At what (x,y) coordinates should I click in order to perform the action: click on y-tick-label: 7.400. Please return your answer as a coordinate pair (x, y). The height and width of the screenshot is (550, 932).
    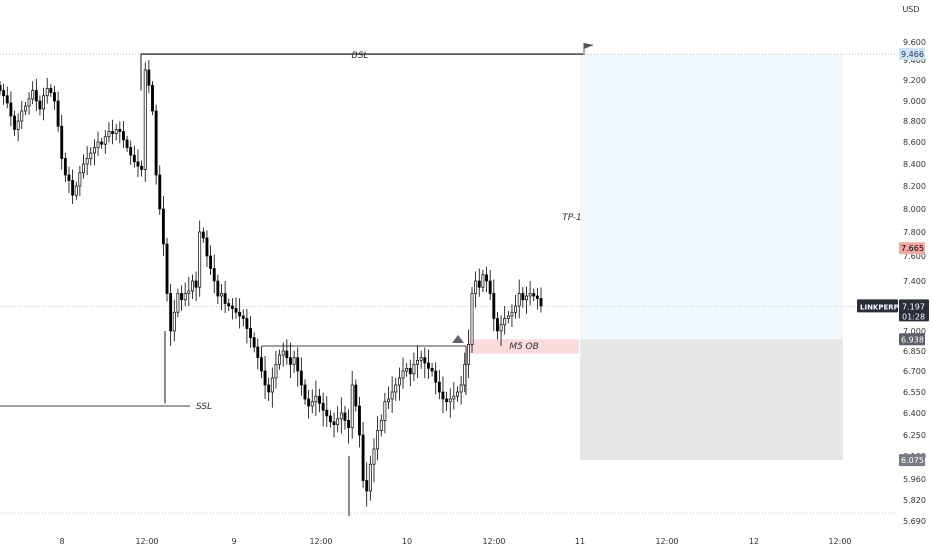
    Looking at the image, I should click on (914, 281).